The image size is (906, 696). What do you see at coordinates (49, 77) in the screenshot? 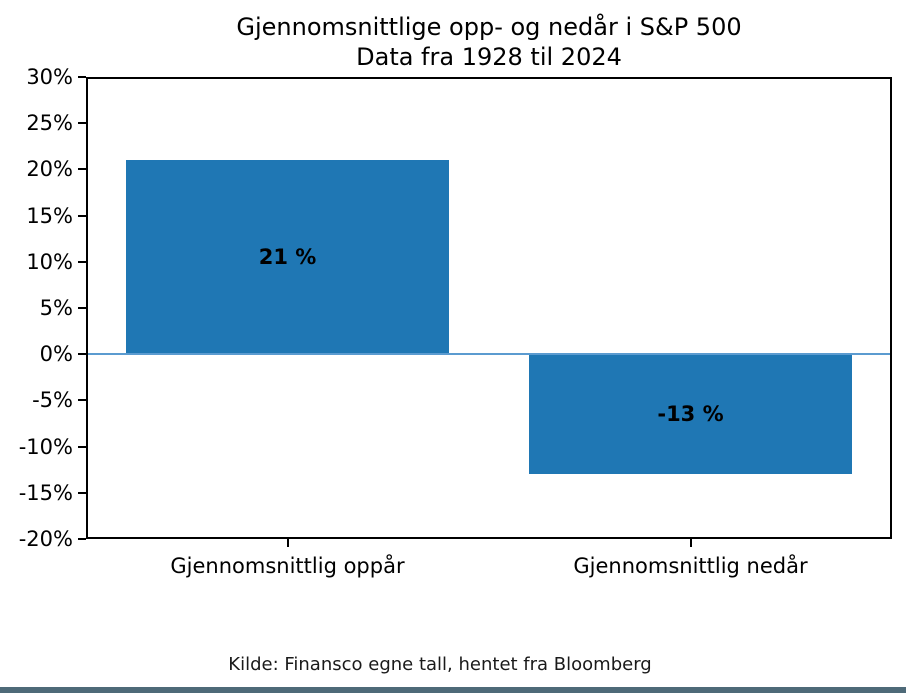
I see `y-tick-label: 30%` at bounding box center [49, 77].